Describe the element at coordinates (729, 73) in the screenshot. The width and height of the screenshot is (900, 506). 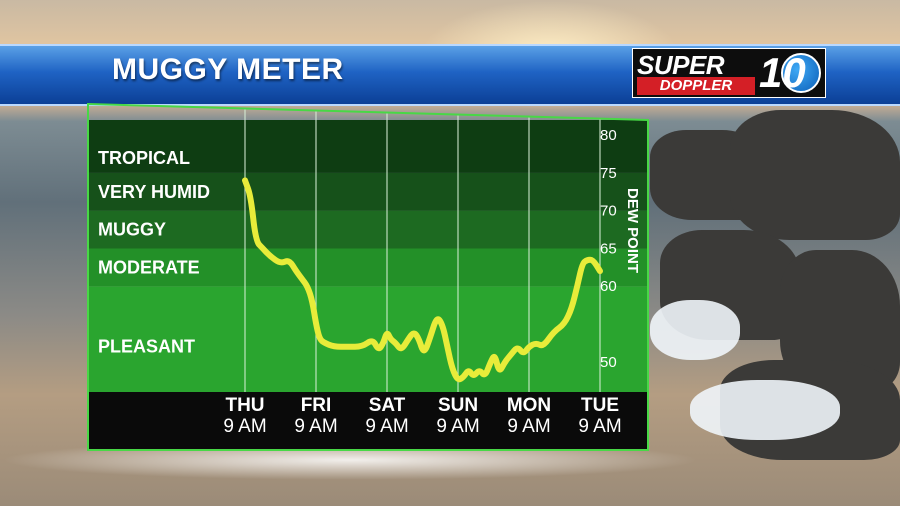
I see `station-logo: SUPER DOPPLER 10` at that location.